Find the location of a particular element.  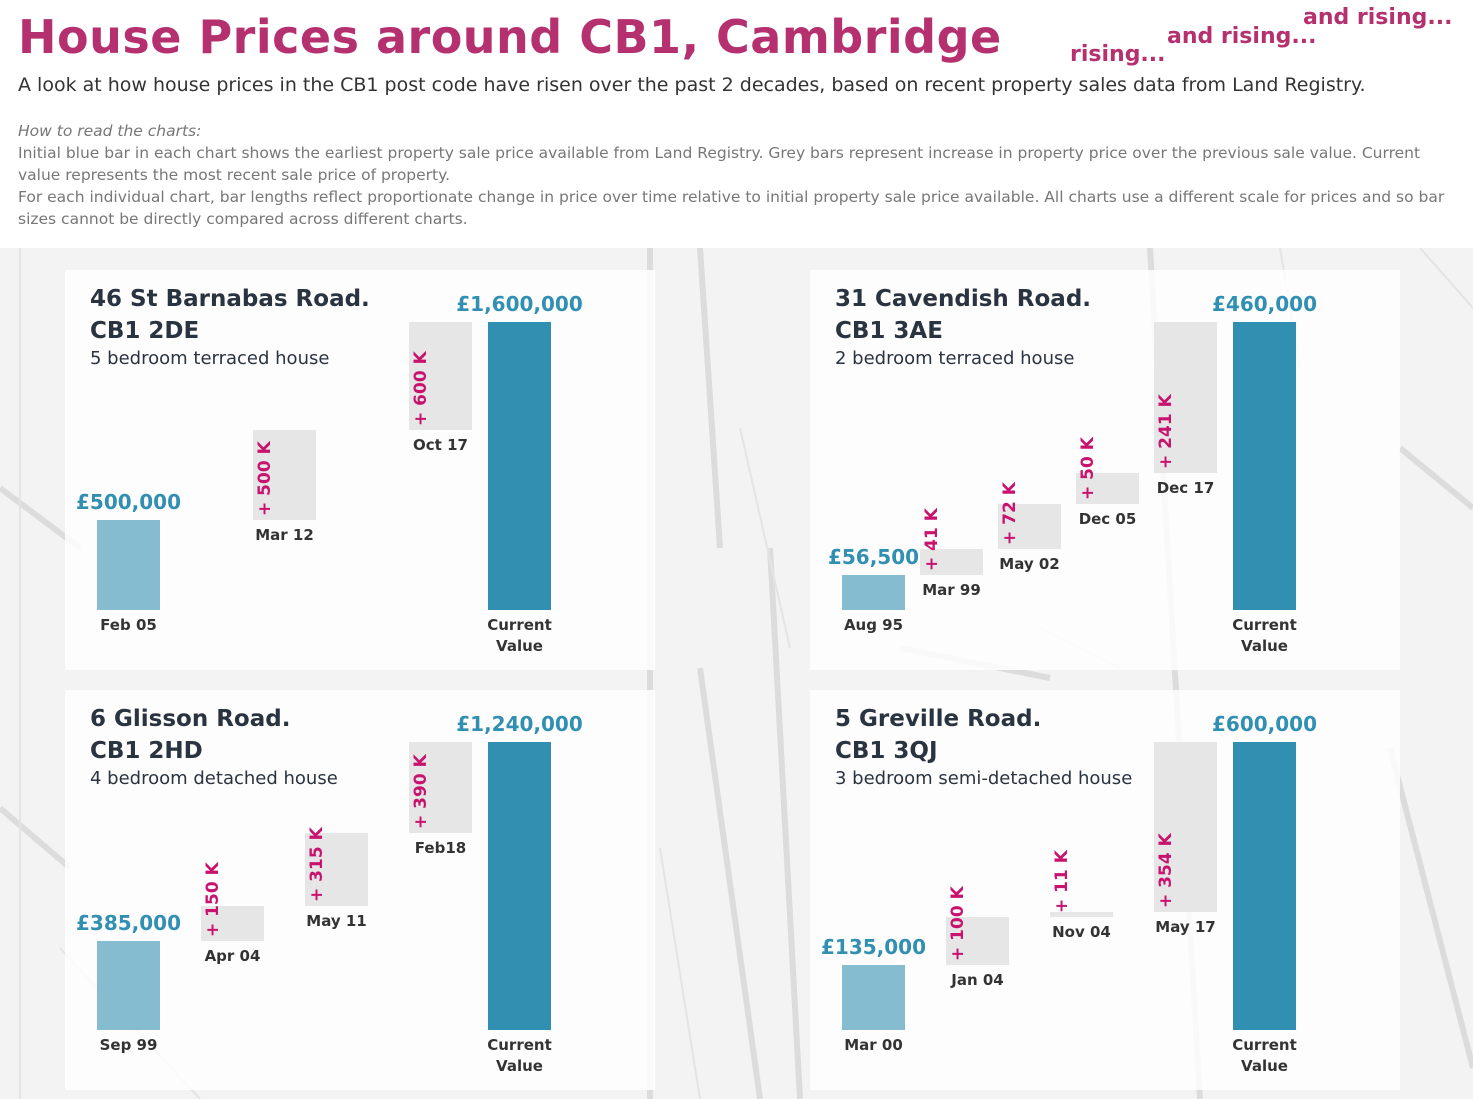

title: House Prices around CB1, Cambridge is located at coordinates (510, 37).